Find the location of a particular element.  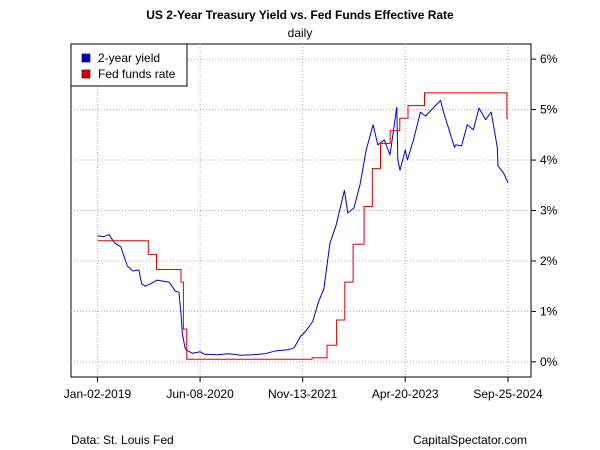

x-tick-label: Jan-02-2019 is located at coordinates (98, 394).